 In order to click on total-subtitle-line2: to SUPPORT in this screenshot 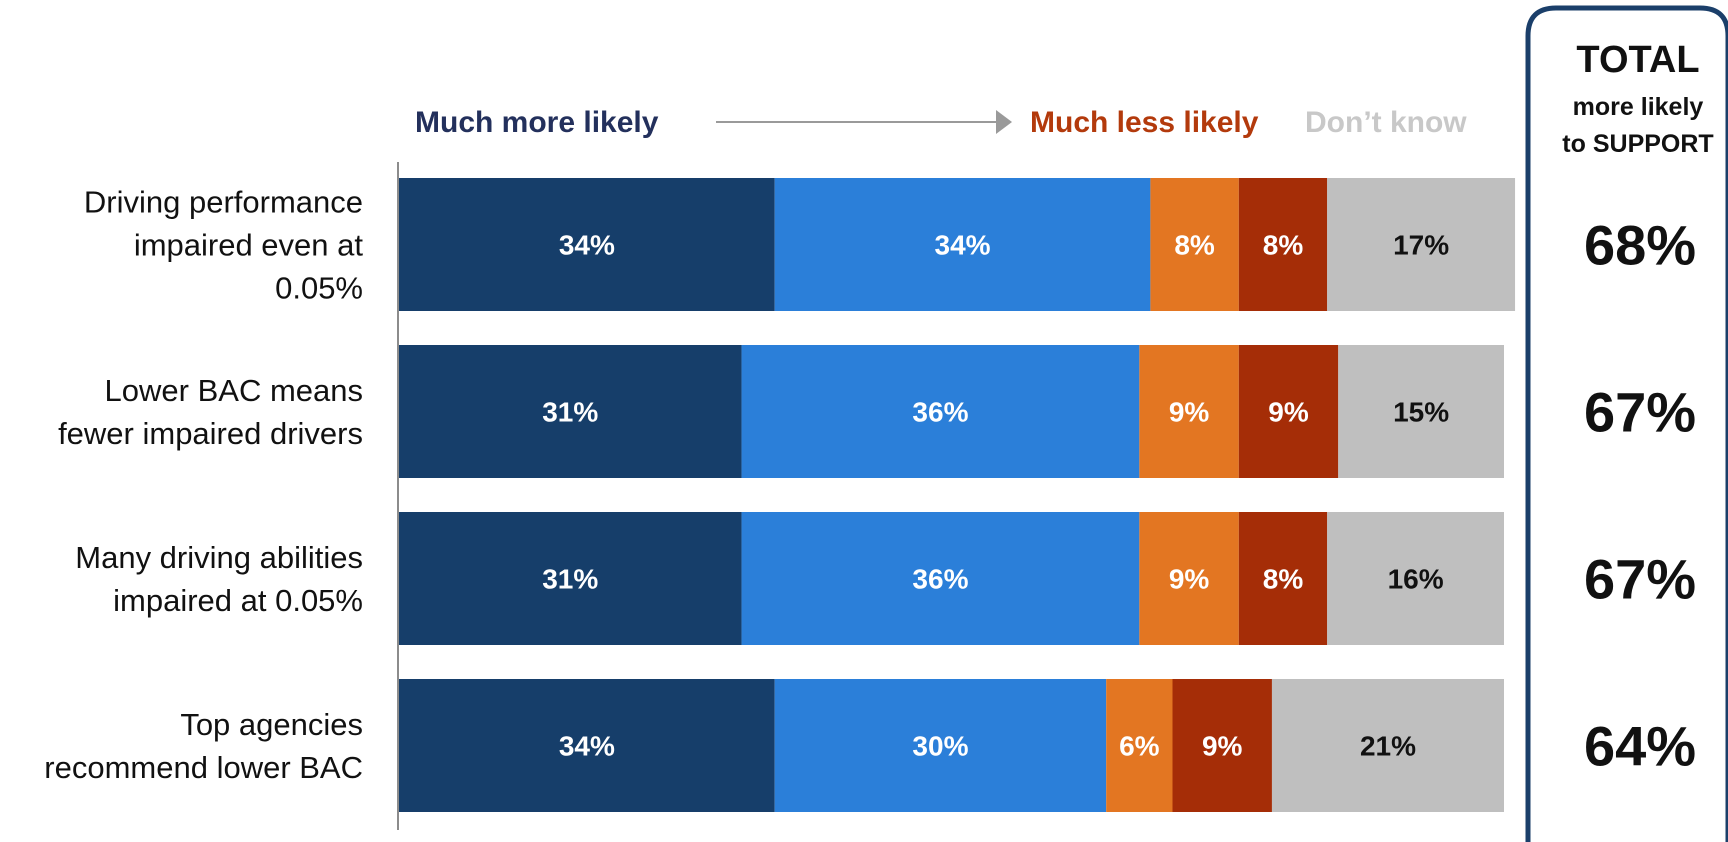, I will do `click(1637, 144)`.